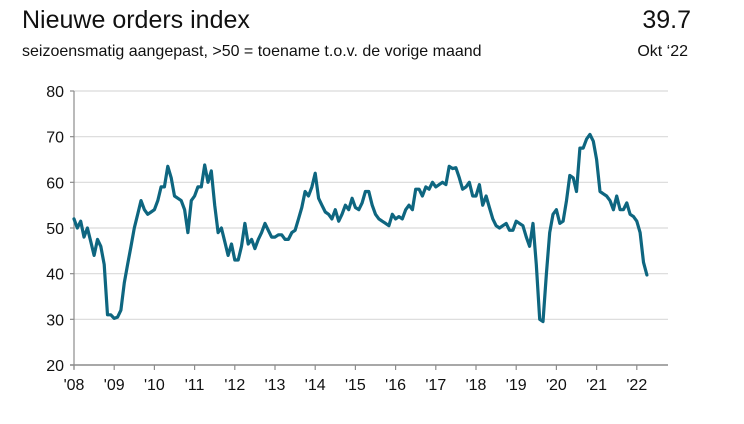 The width and height of the screenshot is (744, 424). I want to click on latest-period: Okt ‘22, so click(662, 51).